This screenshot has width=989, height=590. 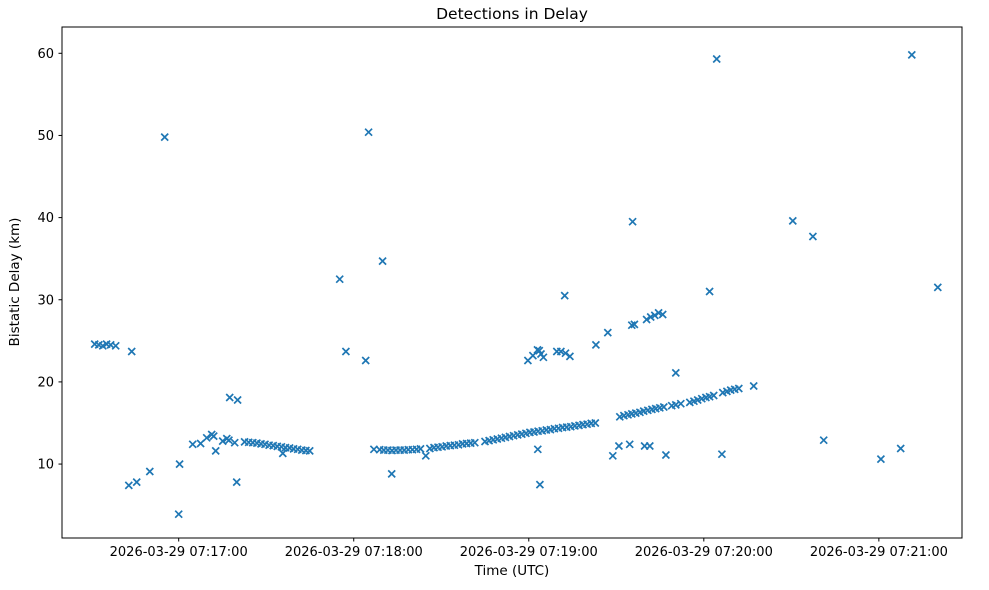 What do you see at coordinates (45, 136) in the screenshot?
I see `y-tick-label: 50` at bounding box center [45, 136].